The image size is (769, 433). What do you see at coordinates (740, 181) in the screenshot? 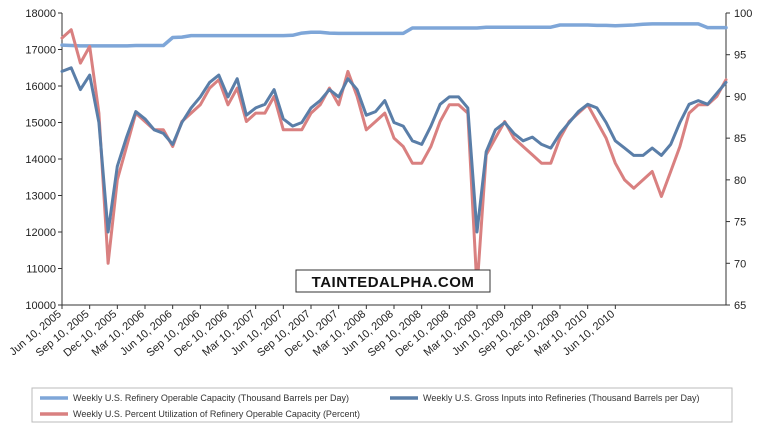
I see `right-tick-label: 80` at bounding box center [740, 181].